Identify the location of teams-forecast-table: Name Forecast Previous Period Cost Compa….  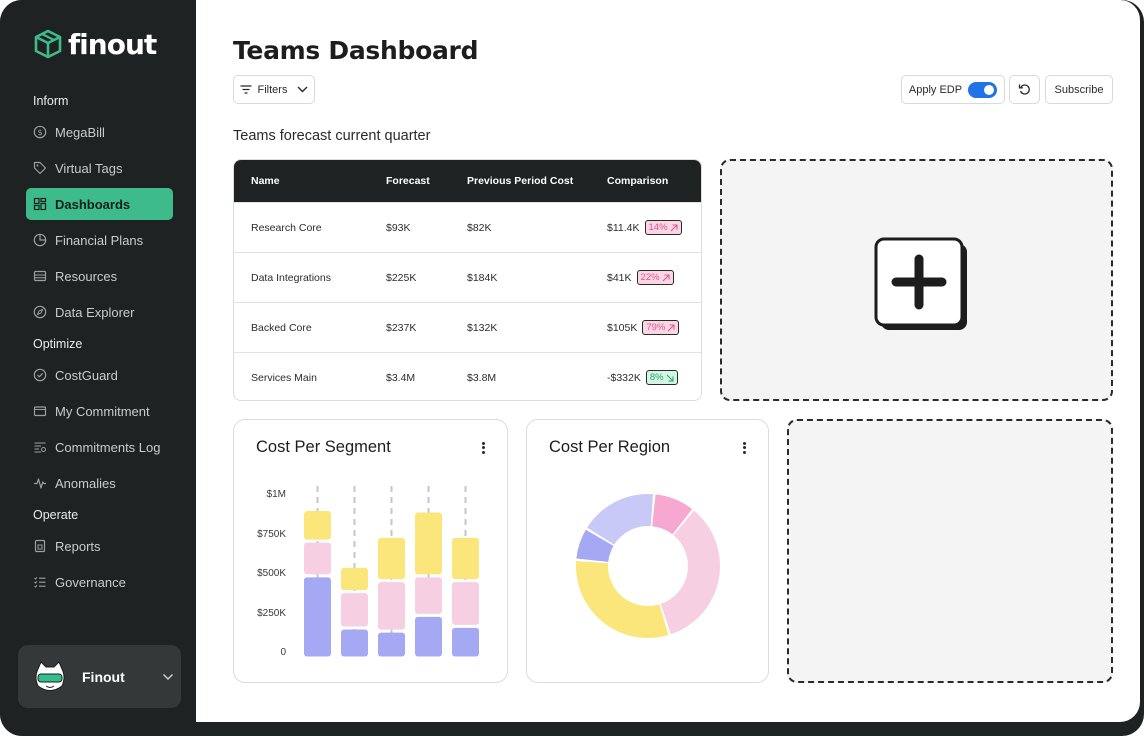
(467, 280).